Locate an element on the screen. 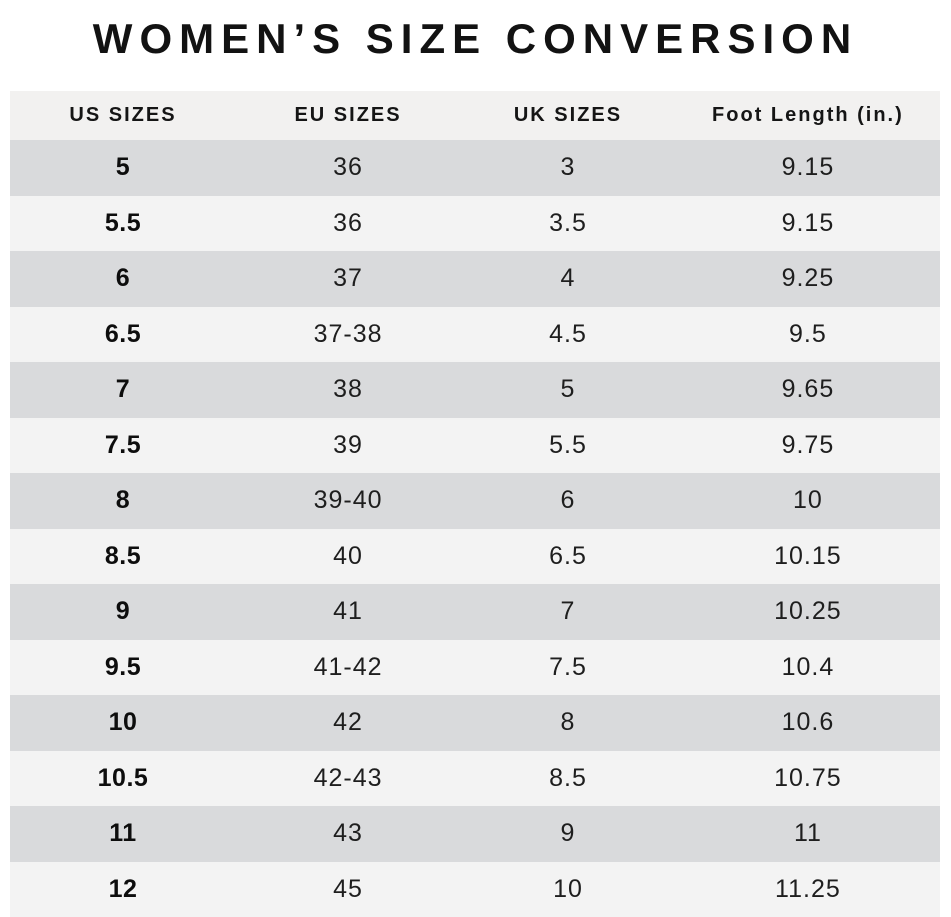 The height and width of the screenshot is (917, 951). cell-foot-length: 9.25 is located at coordinates (808, 278).